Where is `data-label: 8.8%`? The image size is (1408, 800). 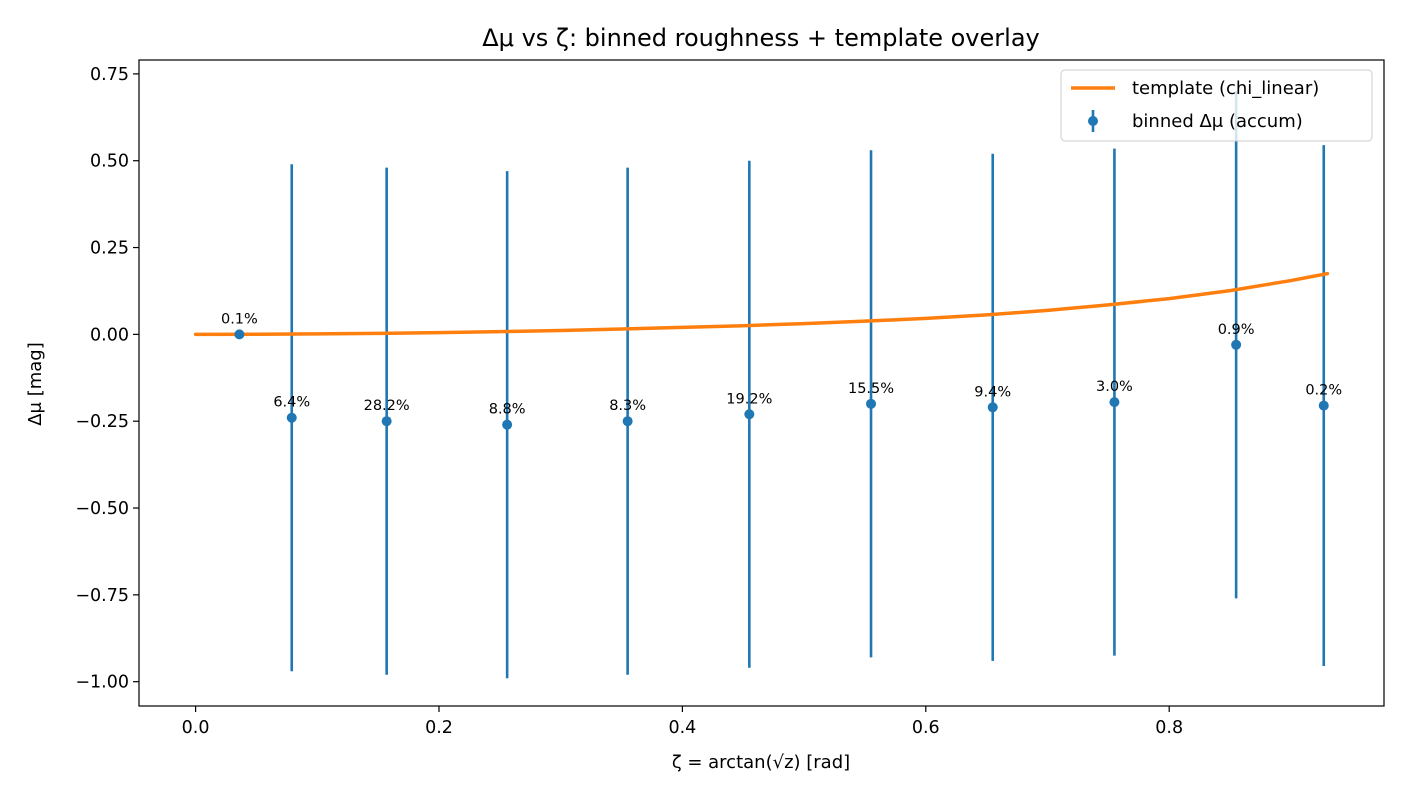
data-label: 8.8% is located at coordinates (507, 410).